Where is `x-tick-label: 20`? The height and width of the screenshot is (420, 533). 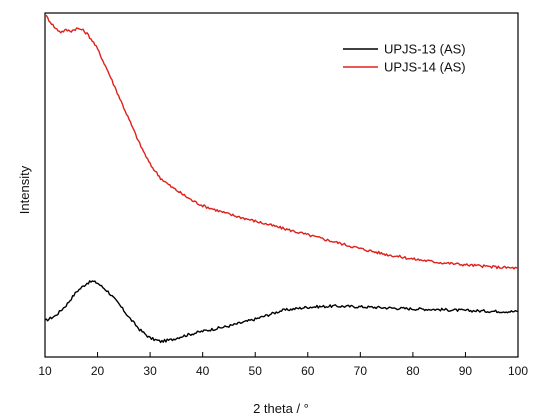 x-tick-label: 20 is located at coordinates (98, 371).